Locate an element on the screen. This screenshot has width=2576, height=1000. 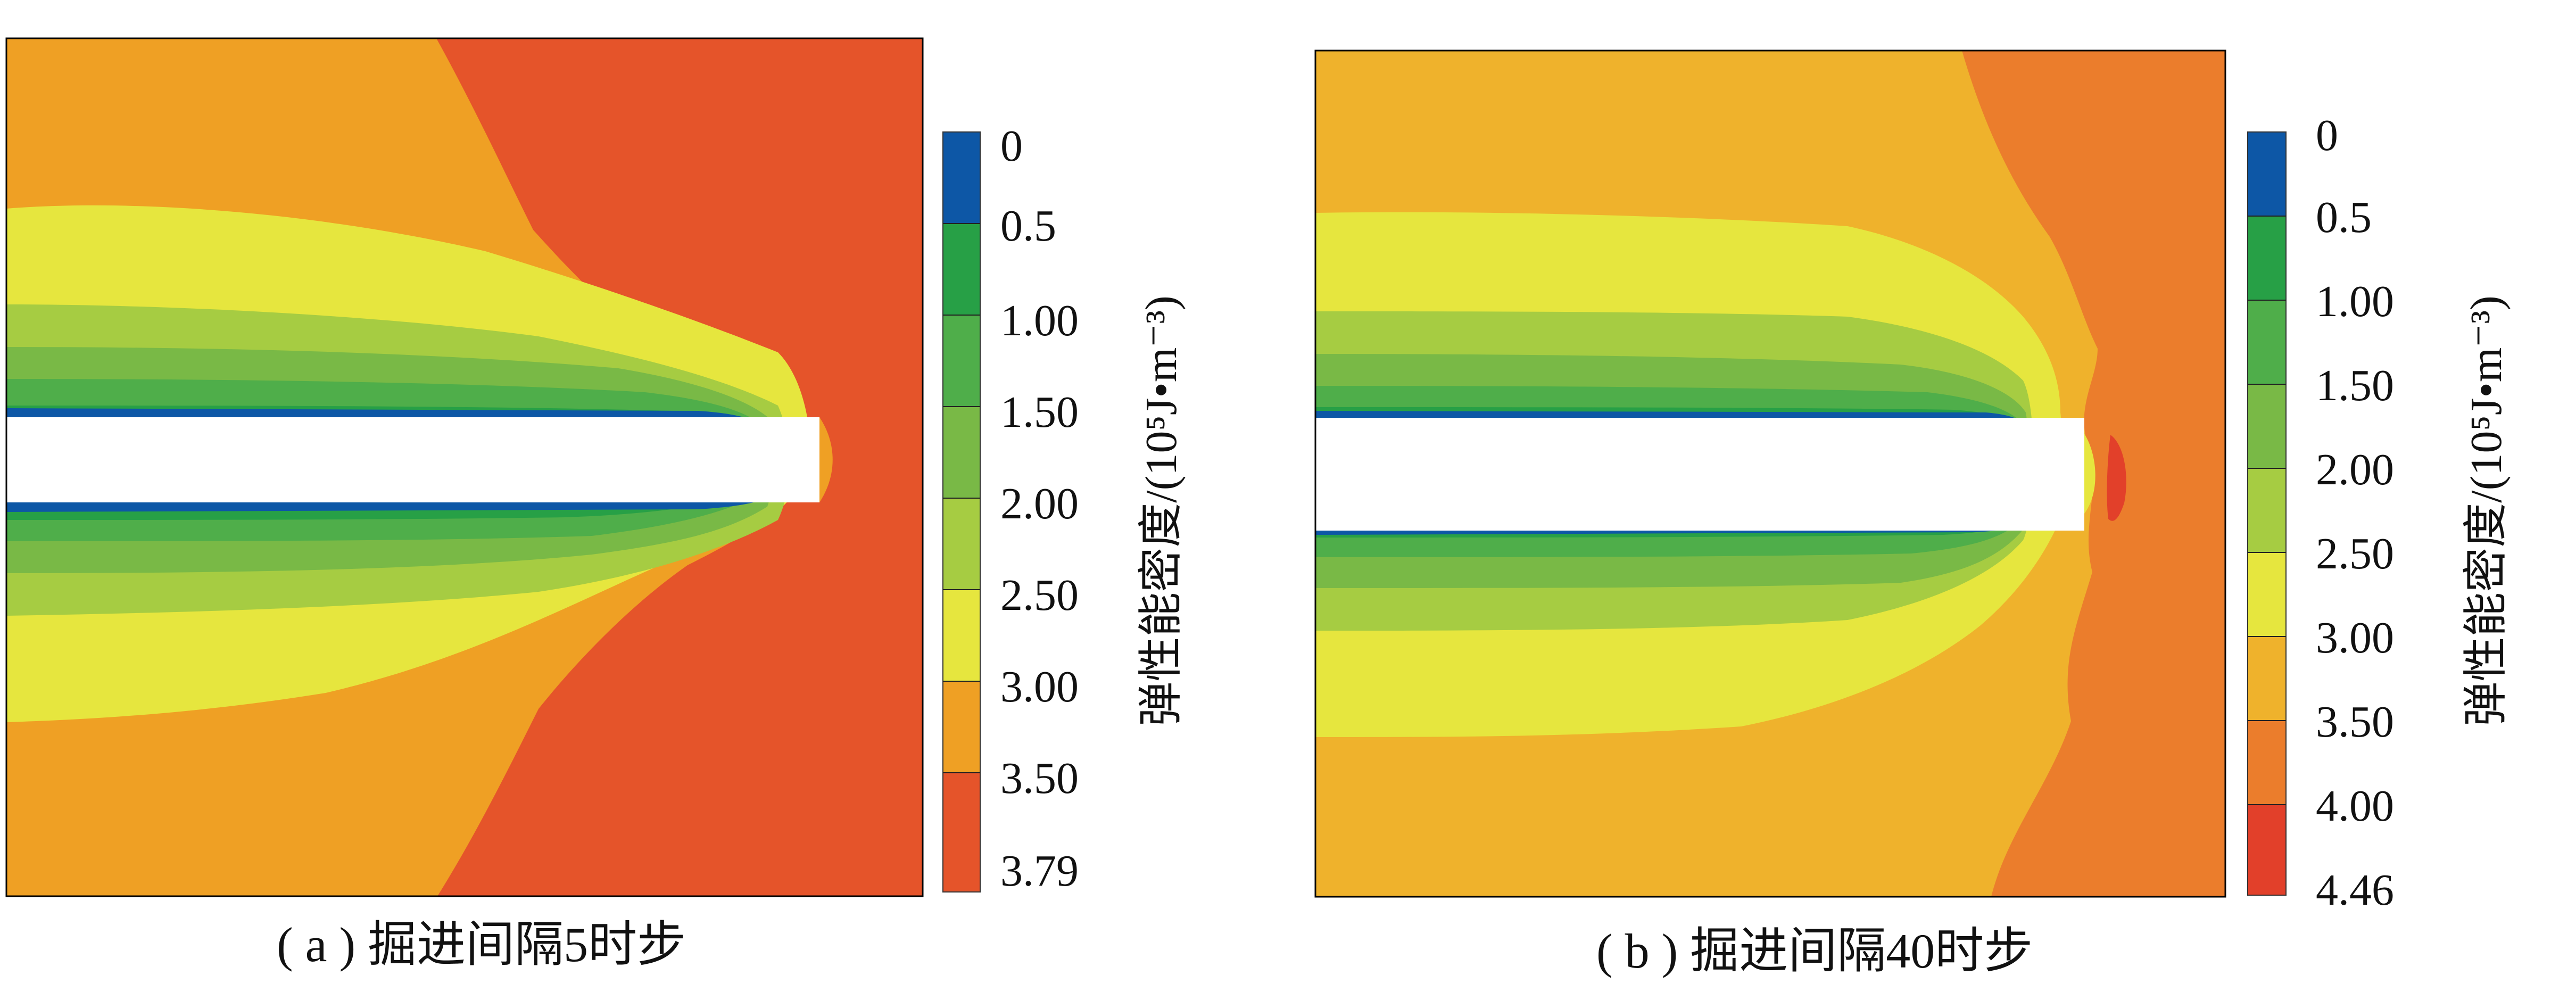
panel-b-tick-9: 4.46 is located at coordinates (2355, 890).